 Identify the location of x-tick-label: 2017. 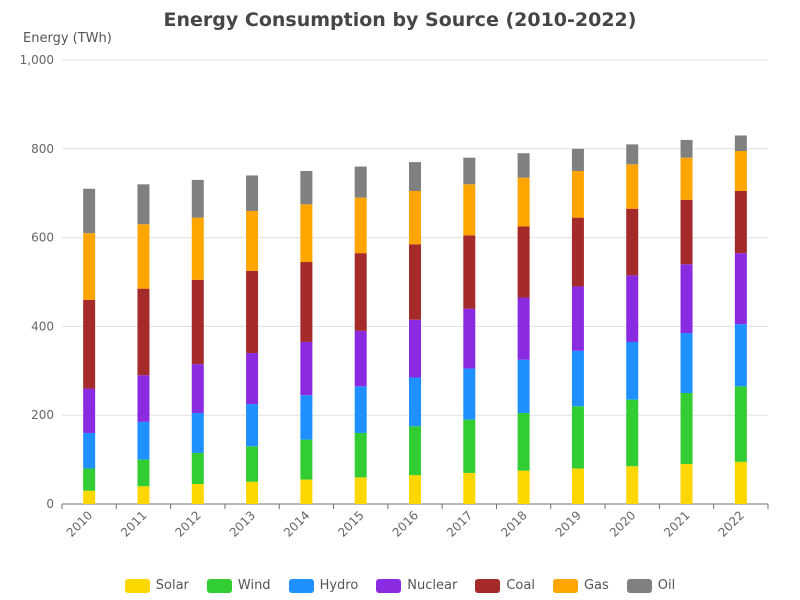
(459, 523).